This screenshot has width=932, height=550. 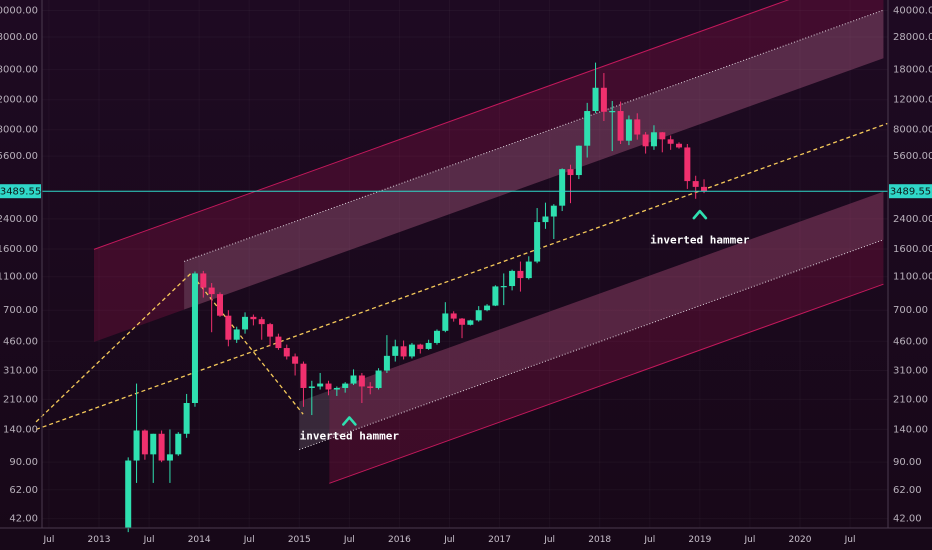 What do you see at coordinates (19, 11) in the screenshot?
I see `y-tick-label-left: 40000.00` at bounding box center [19, 11].